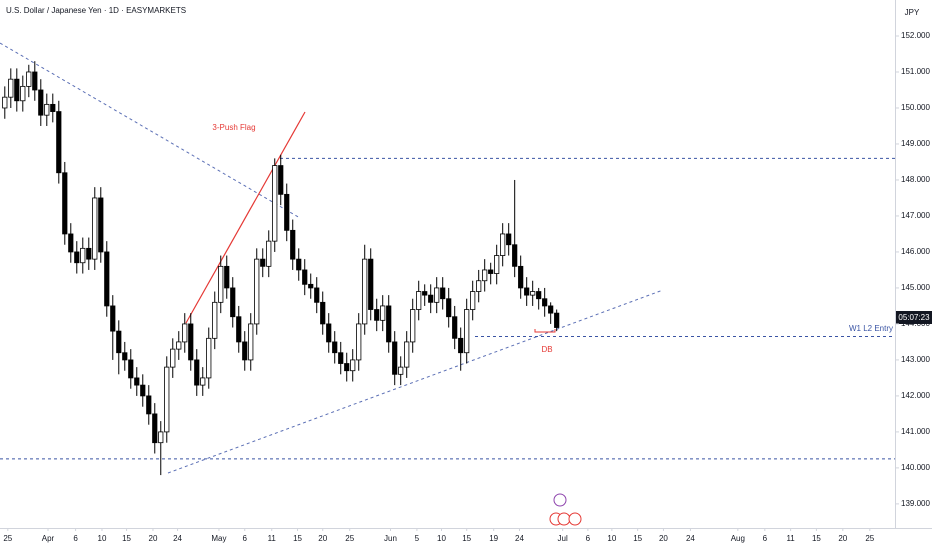 Image resolution: width=932 pixels, height=550 pixels. I want to click on y-tick-label: 139.000, so click(915, 503).